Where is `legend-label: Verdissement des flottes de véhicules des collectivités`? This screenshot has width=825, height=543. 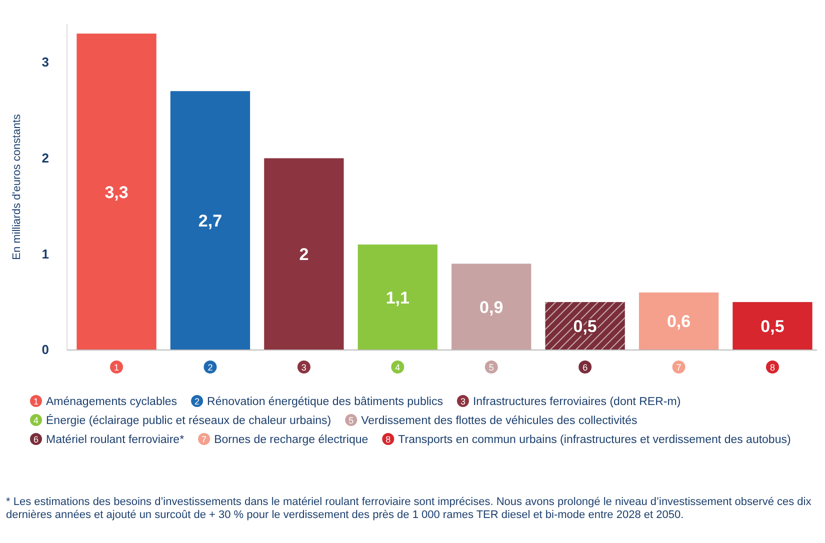
legend-label: Verdissement des flottes de véhicules des collectivités is located at coordinates (499, 421).